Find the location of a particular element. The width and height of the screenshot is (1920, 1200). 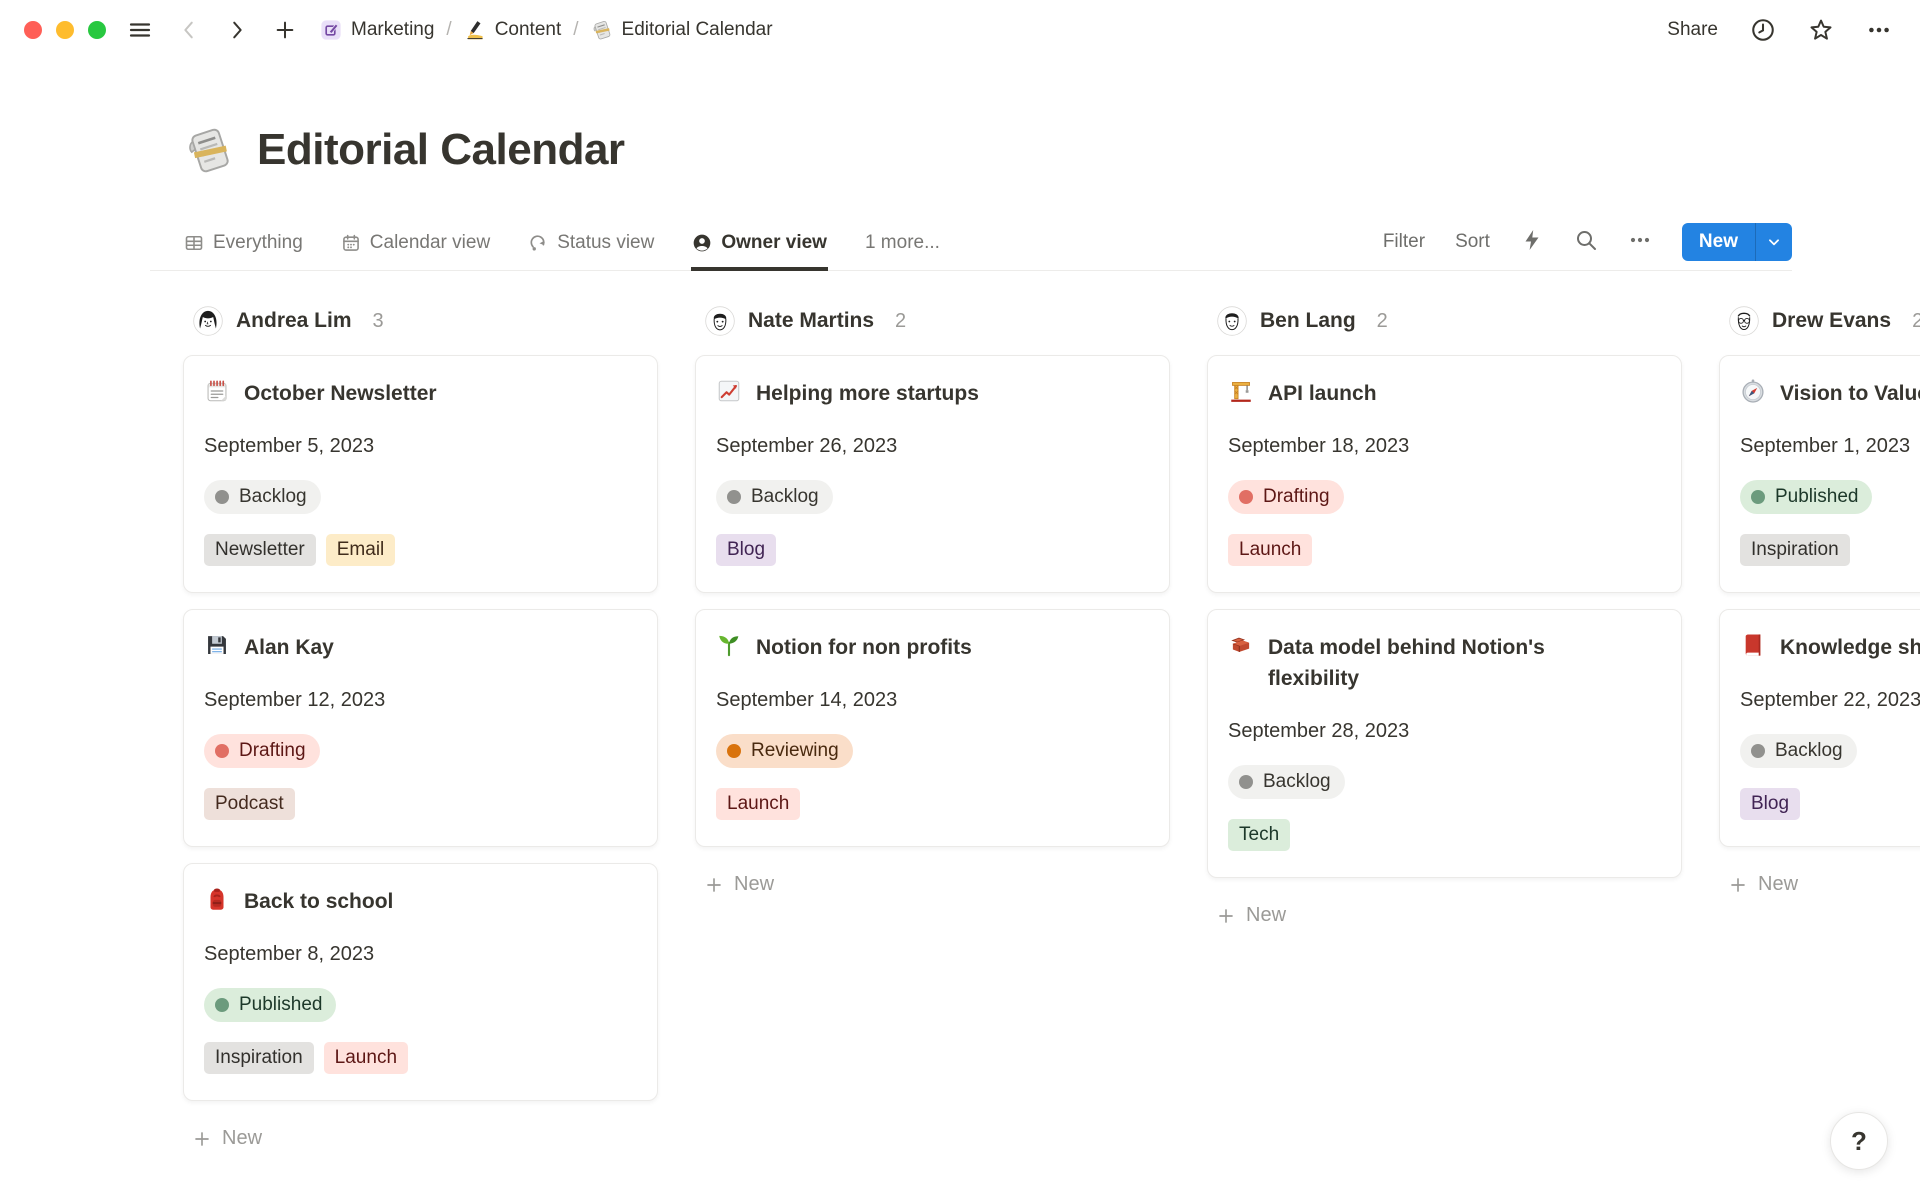

breadcrumb-label: Content is located at coordinates (528, 29).